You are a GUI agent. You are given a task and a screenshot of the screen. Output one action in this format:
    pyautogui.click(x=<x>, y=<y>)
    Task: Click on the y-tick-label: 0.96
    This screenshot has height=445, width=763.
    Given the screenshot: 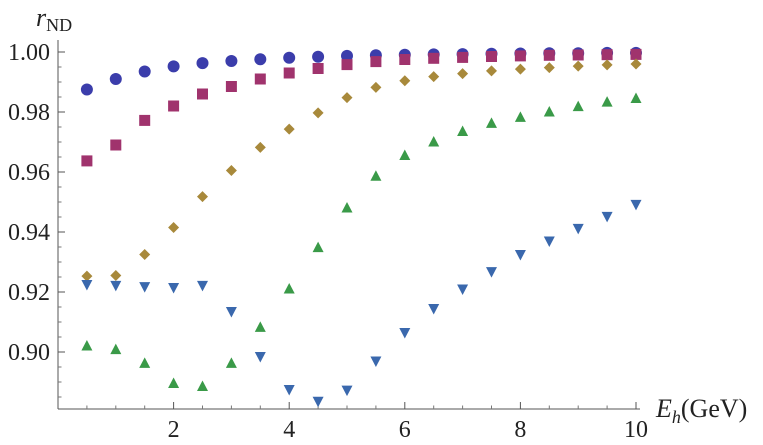 What is the action you would take?
    pyautogui.click(x=29, y=173)
    